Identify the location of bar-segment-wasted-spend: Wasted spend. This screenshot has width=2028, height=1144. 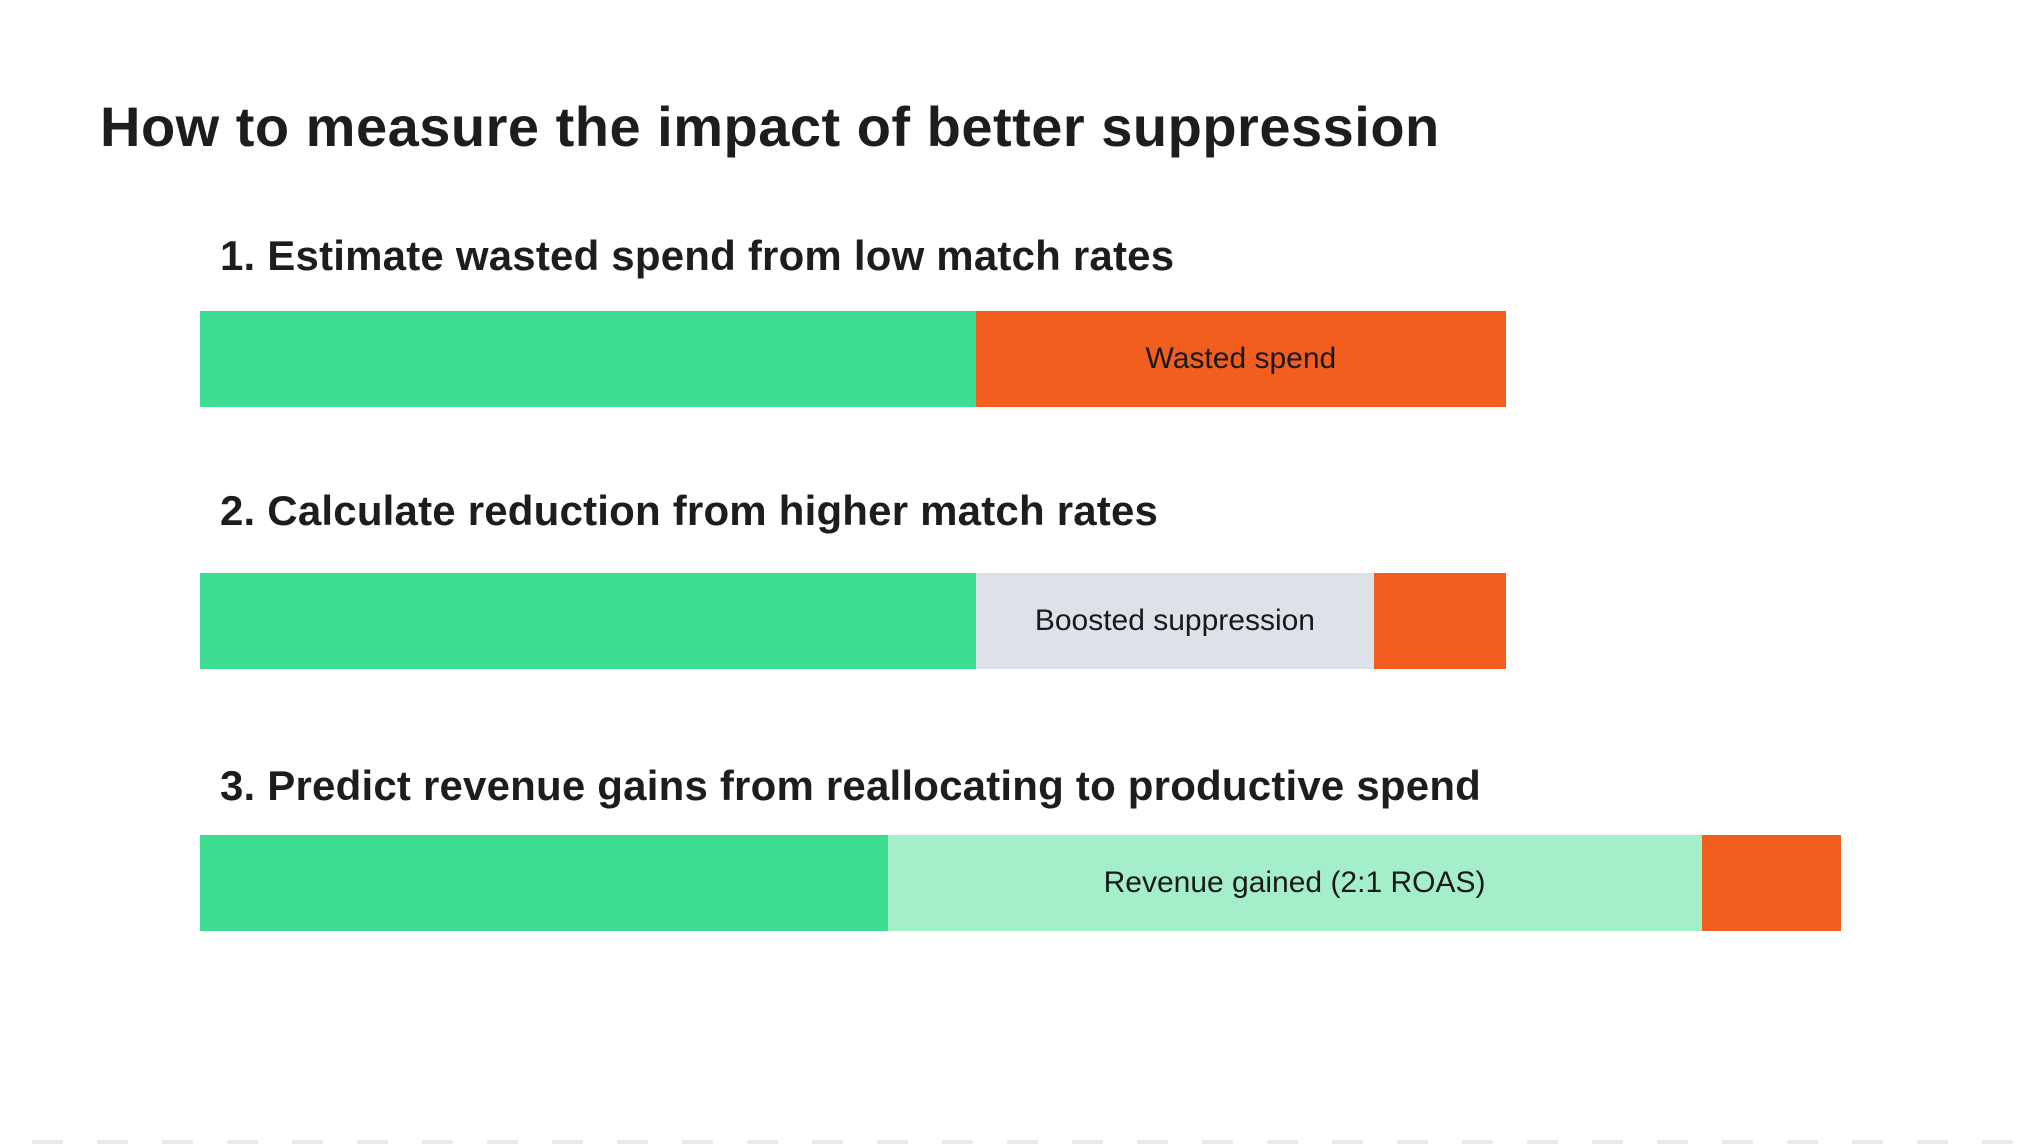
(1240, 359).